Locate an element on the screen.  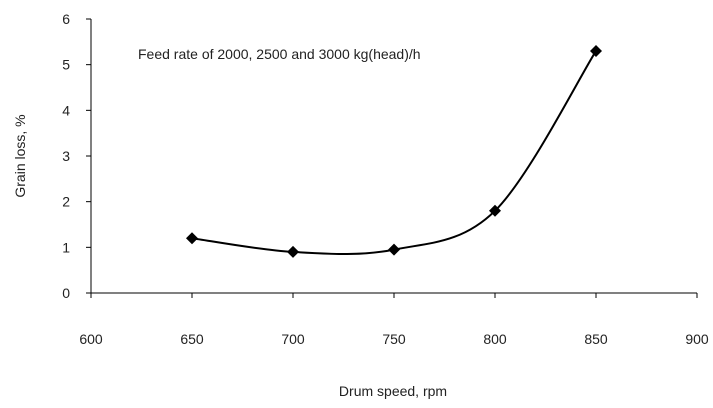
x-tick-label: 800 is located at coordinates (495, 339).